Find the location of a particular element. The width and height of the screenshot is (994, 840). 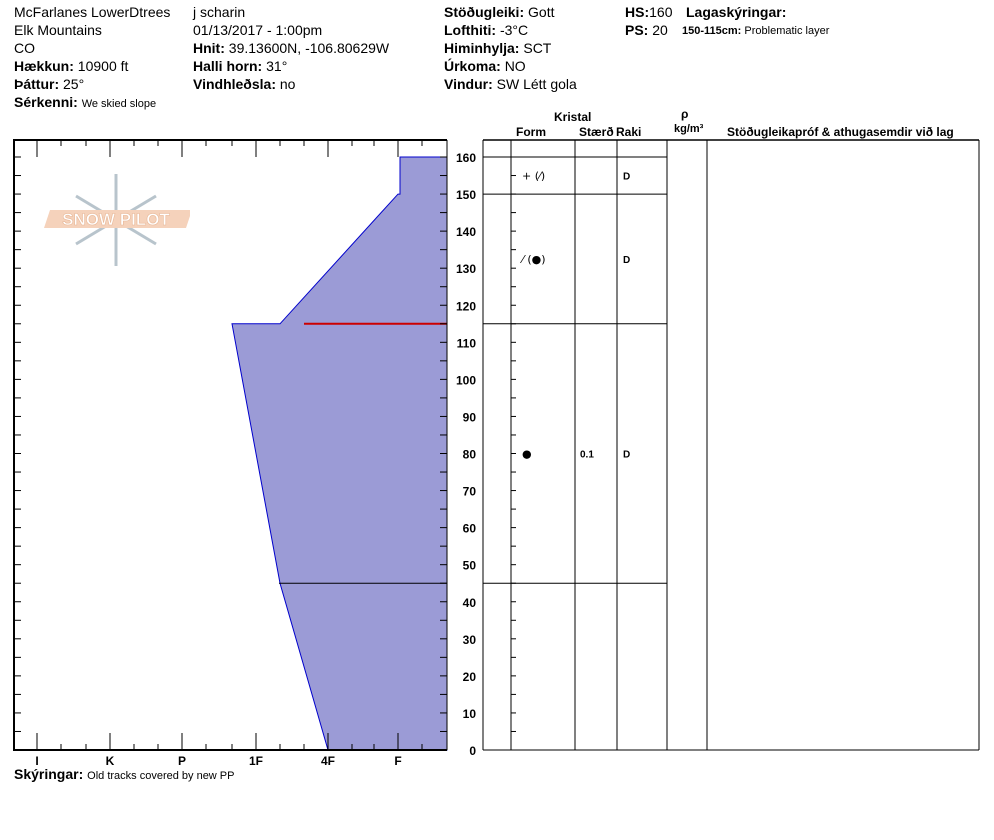

datetime: 01/13/2017 - 1:00pm is located at coordinates (258, 30).